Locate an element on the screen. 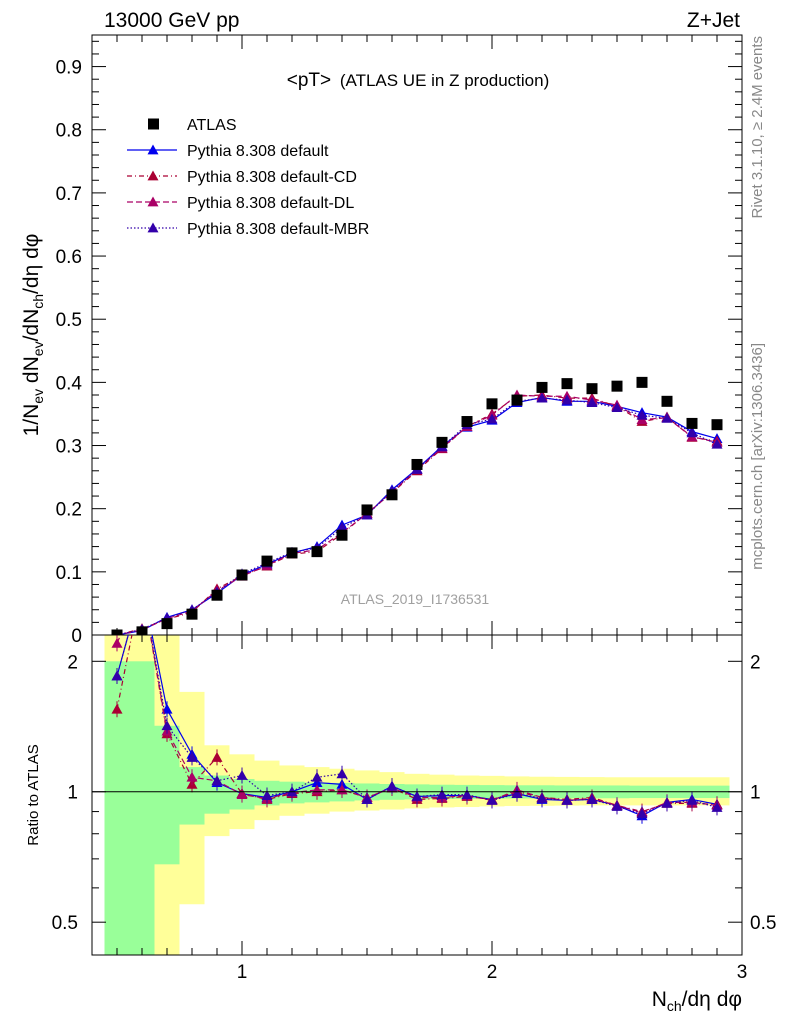 This screenshot has width=786, height=1024. y-tick-label: 0.4 is located at coordinates (69, 383).